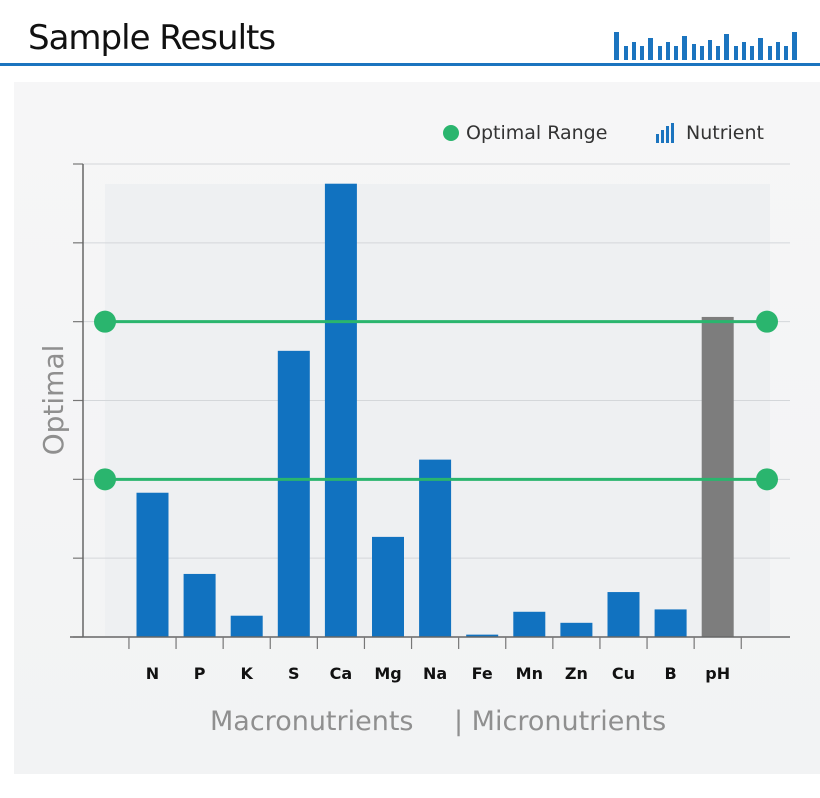 The width and height of the screenshot is (820, 798). Describe the element at coordinates (482, 635) in the screenshot. I see `bar-fe` at that location.